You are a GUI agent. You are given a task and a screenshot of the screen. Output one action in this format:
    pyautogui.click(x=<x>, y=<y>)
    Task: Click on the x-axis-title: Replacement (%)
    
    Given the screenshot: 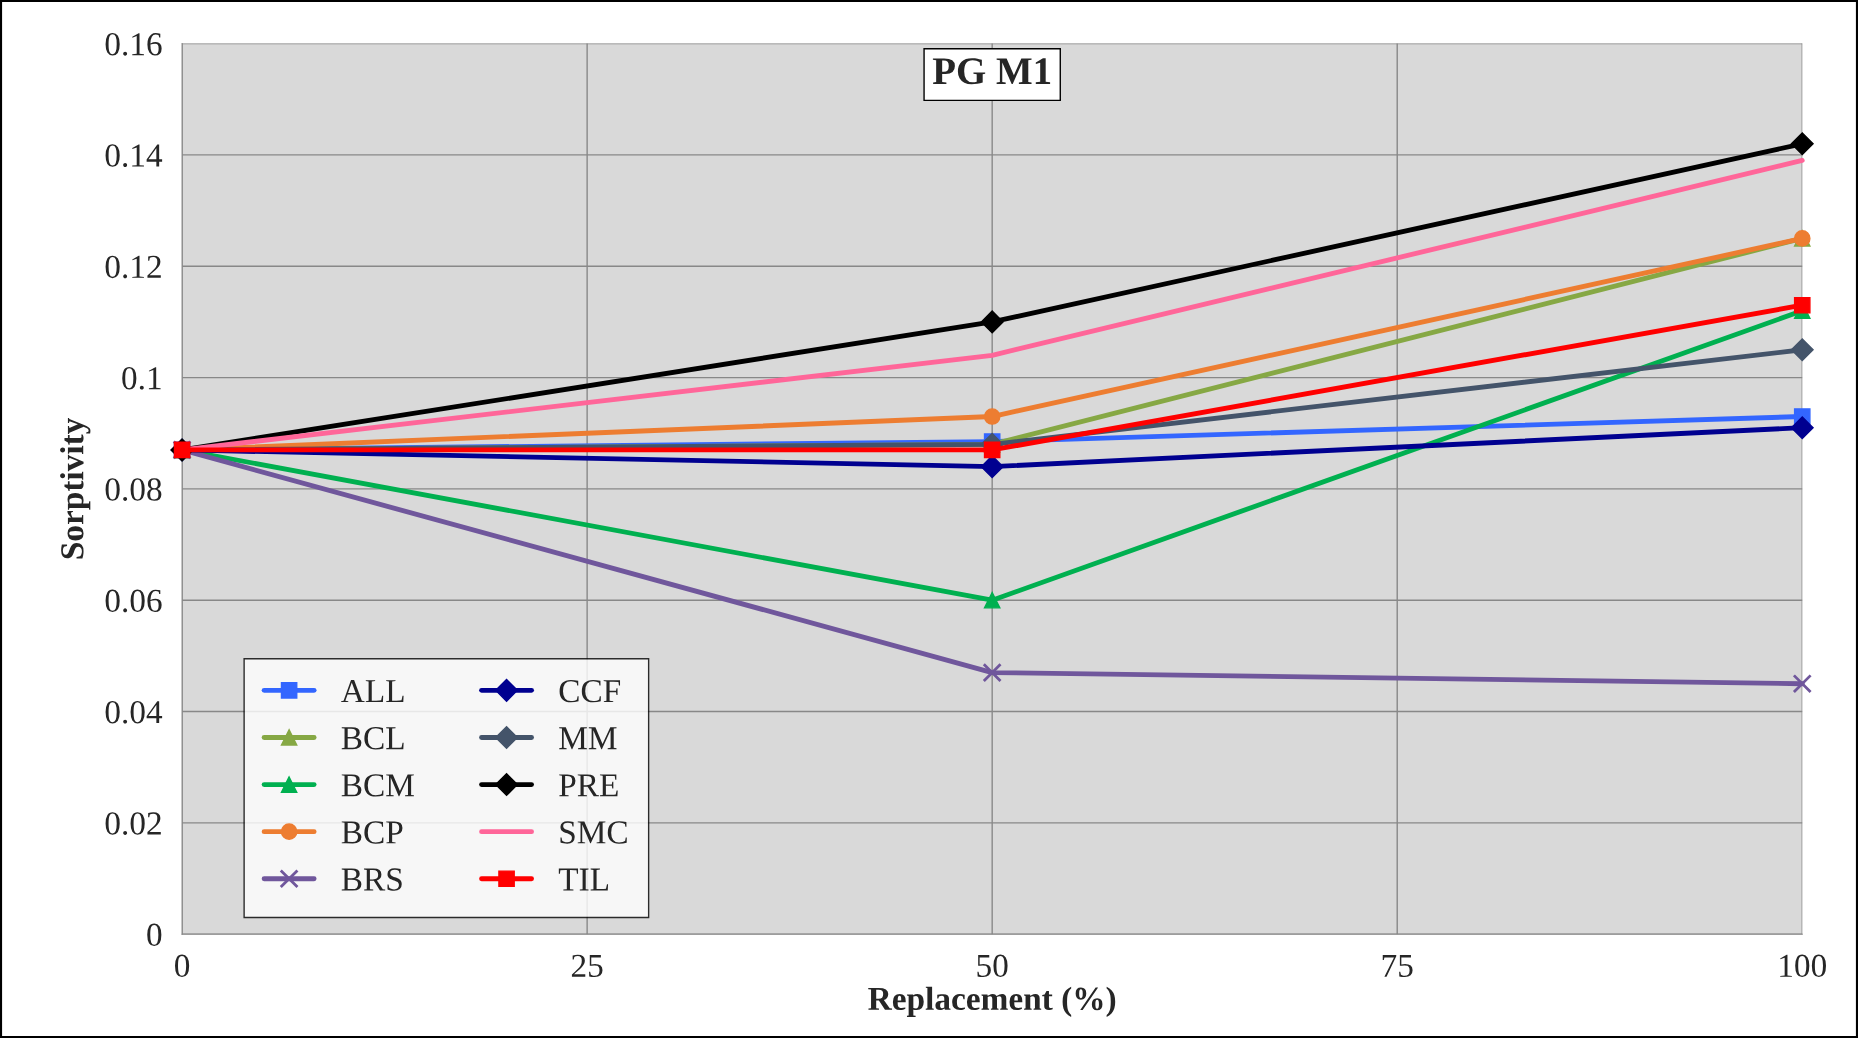 What is the action you would take?
    pyautogui.click(x=992, y=1001)
    